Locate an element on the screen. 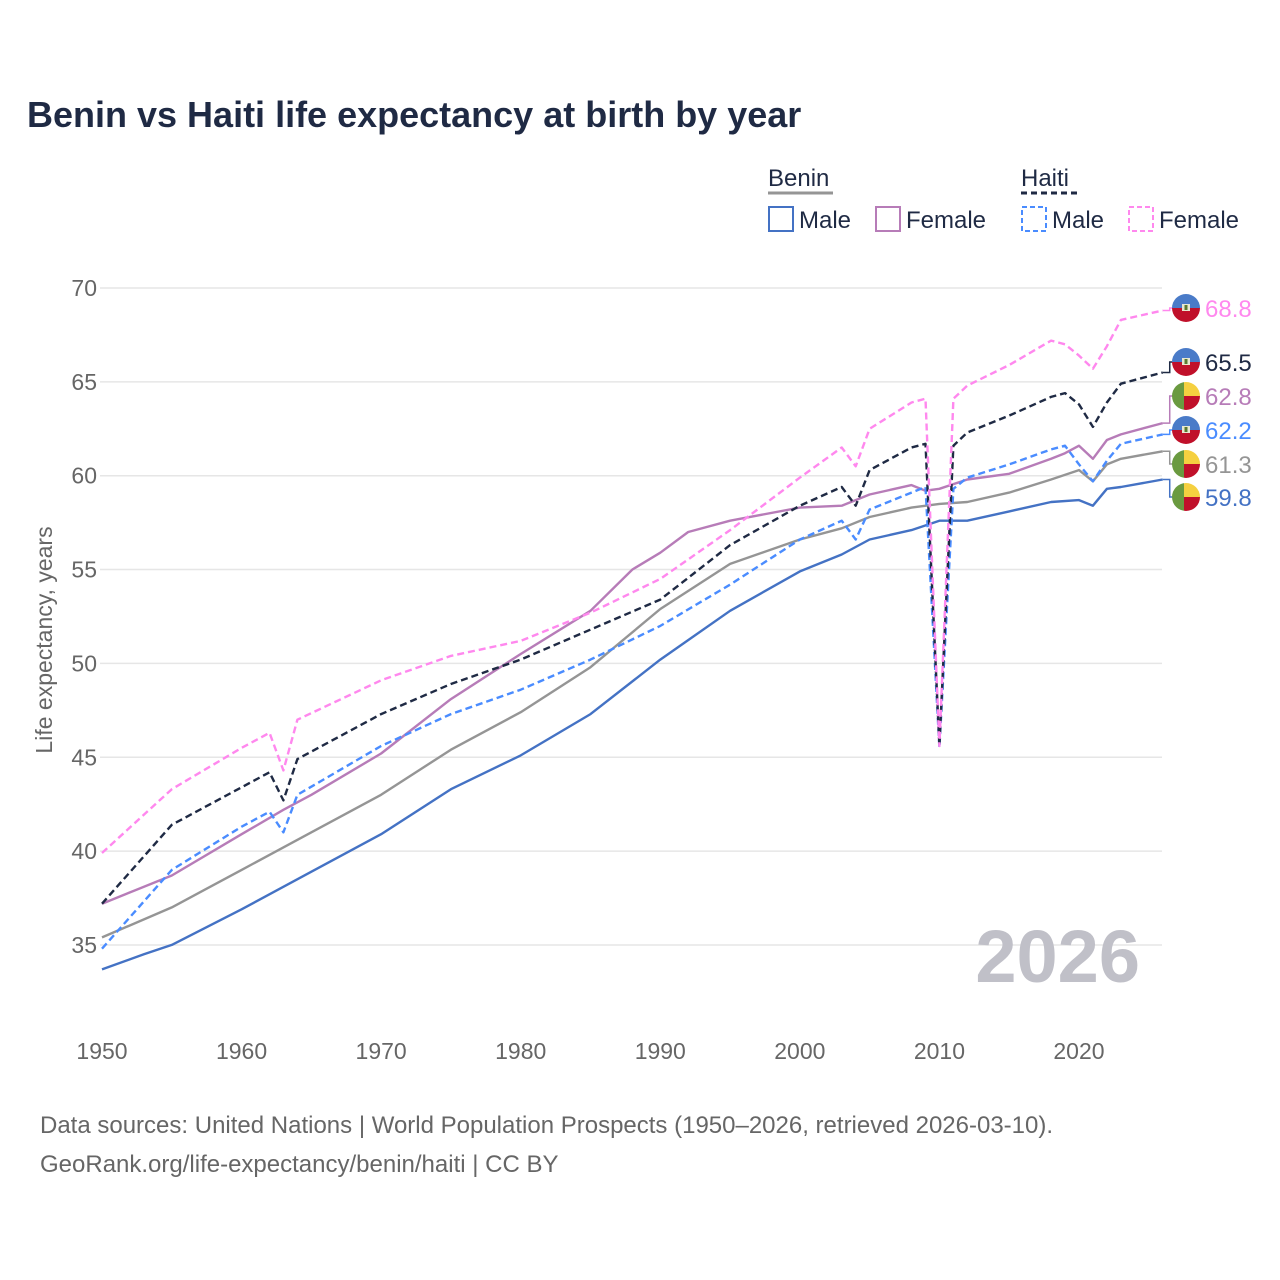 Image resolution: width=1280 pixels, height=1280 pixels. x-tick-label: 1950 is located at coordinates (101, 1051).